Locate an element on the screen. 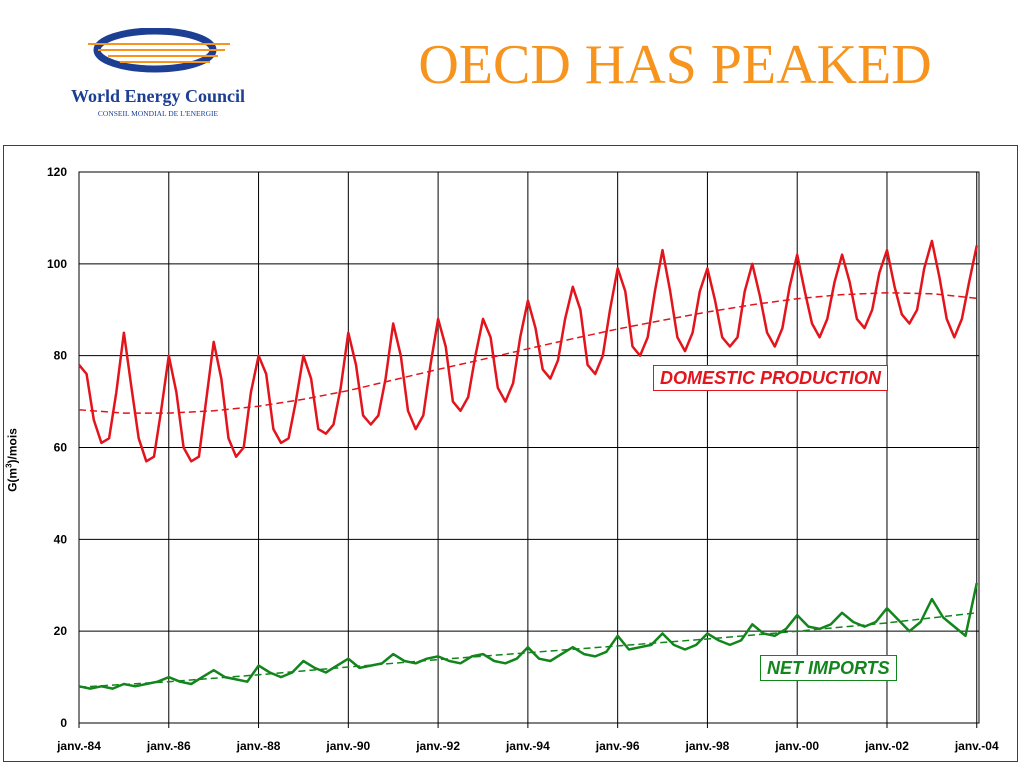 The height and width of the screenshot is (768, 1024). y-tick-label: 120 is located at coordinates (57, 172).